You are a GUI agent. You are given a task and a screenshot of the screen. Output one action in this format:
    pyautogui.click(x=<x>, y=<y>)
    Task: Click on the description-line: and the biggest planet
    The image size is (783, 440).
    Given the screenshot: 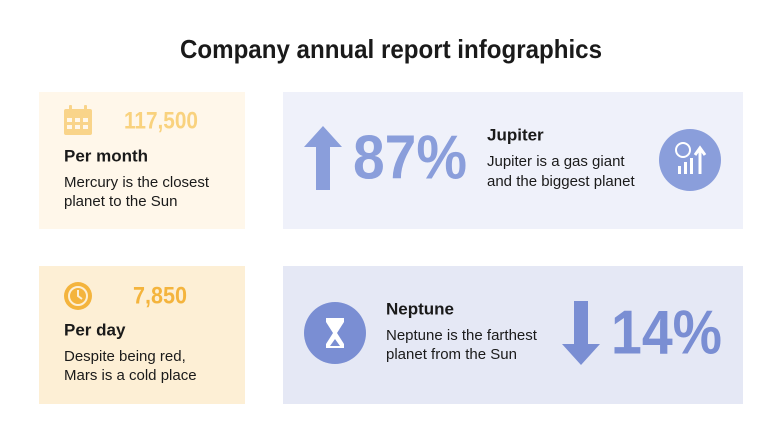 What is the action you would take?
    pyautogui.click(x=561, y=181)
    